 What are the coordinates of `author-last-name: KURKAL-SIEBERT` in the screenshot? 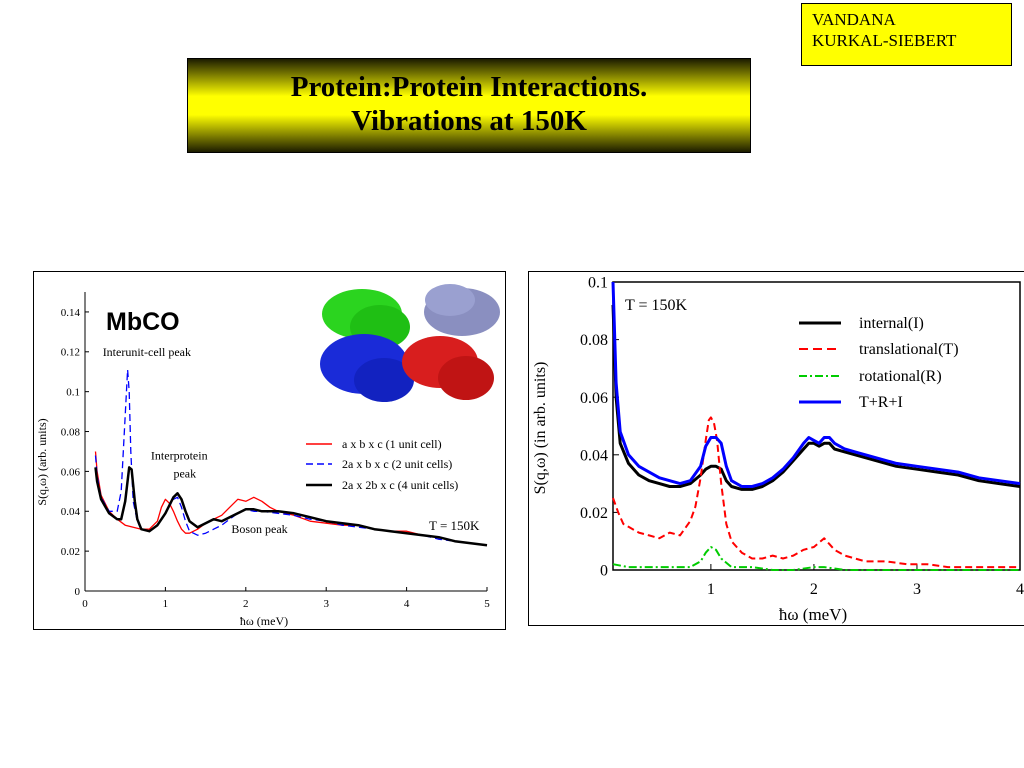 It's located at (884, 40).